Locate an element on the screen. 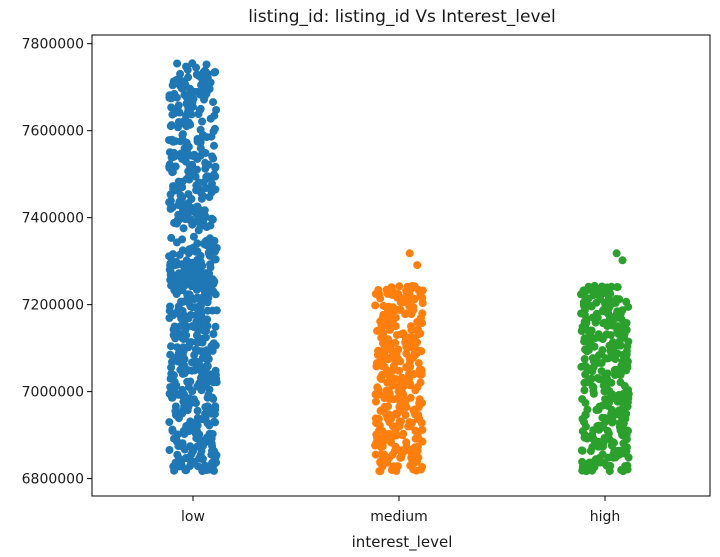  series-high is located at coordinates (605, 362).